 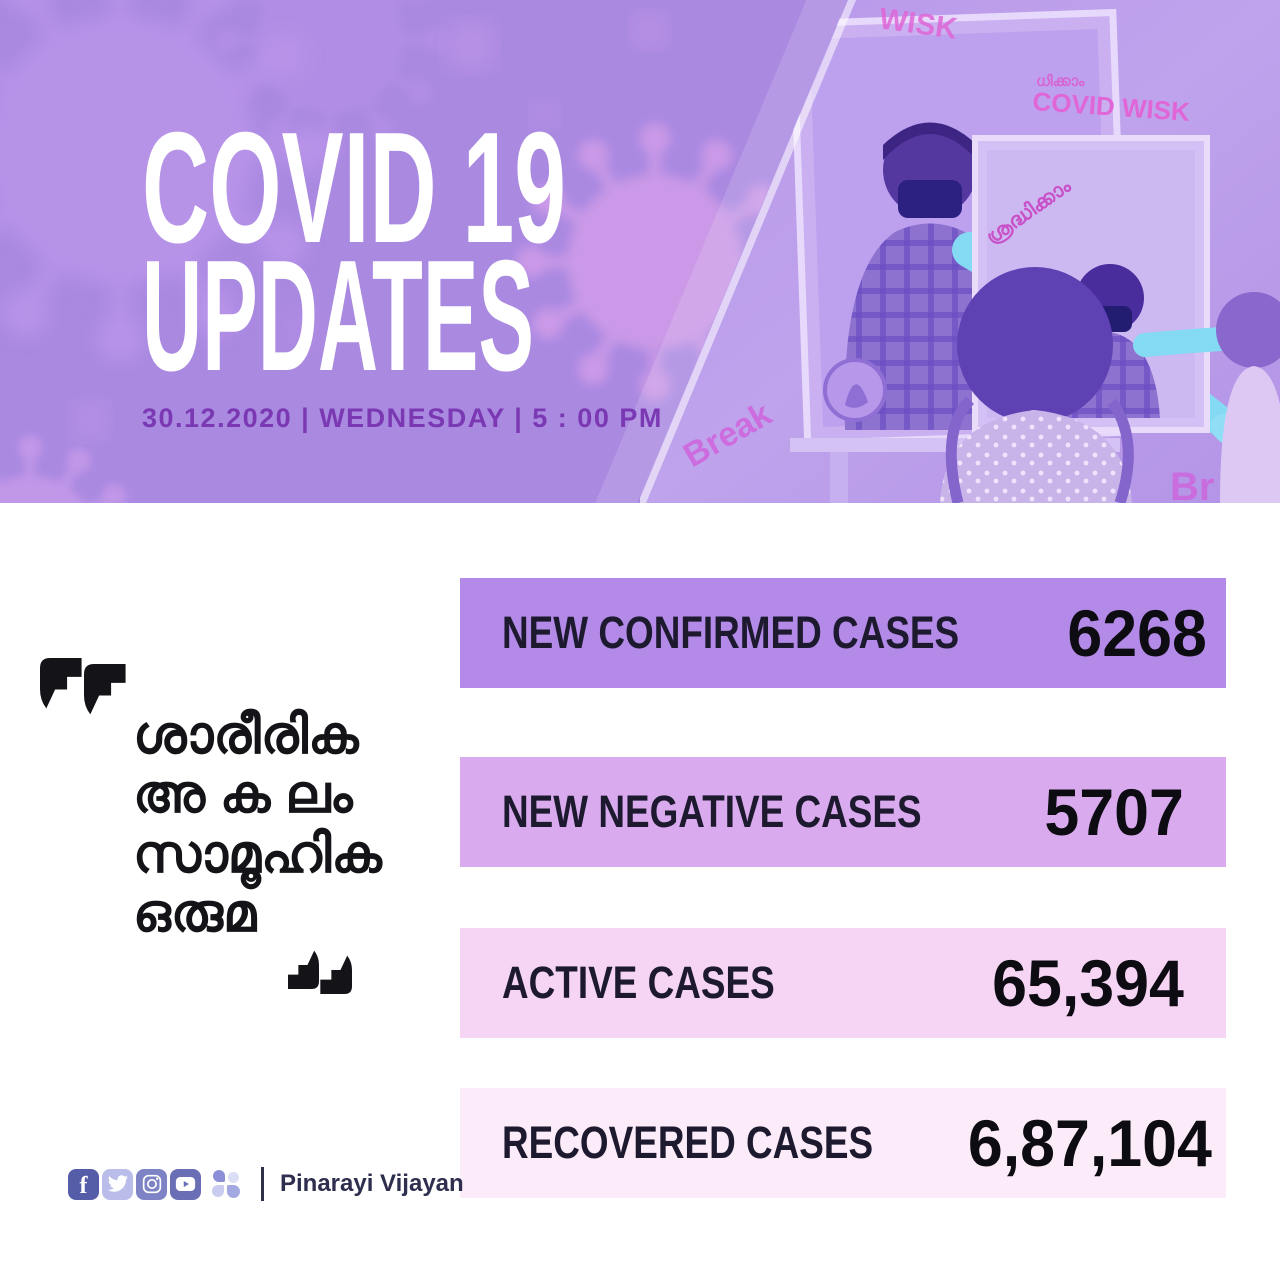 What do you see at coordinates (338, 315) in the screenshot?
I see `title-line-2: UPDATES` at bounding box center [338, 315].